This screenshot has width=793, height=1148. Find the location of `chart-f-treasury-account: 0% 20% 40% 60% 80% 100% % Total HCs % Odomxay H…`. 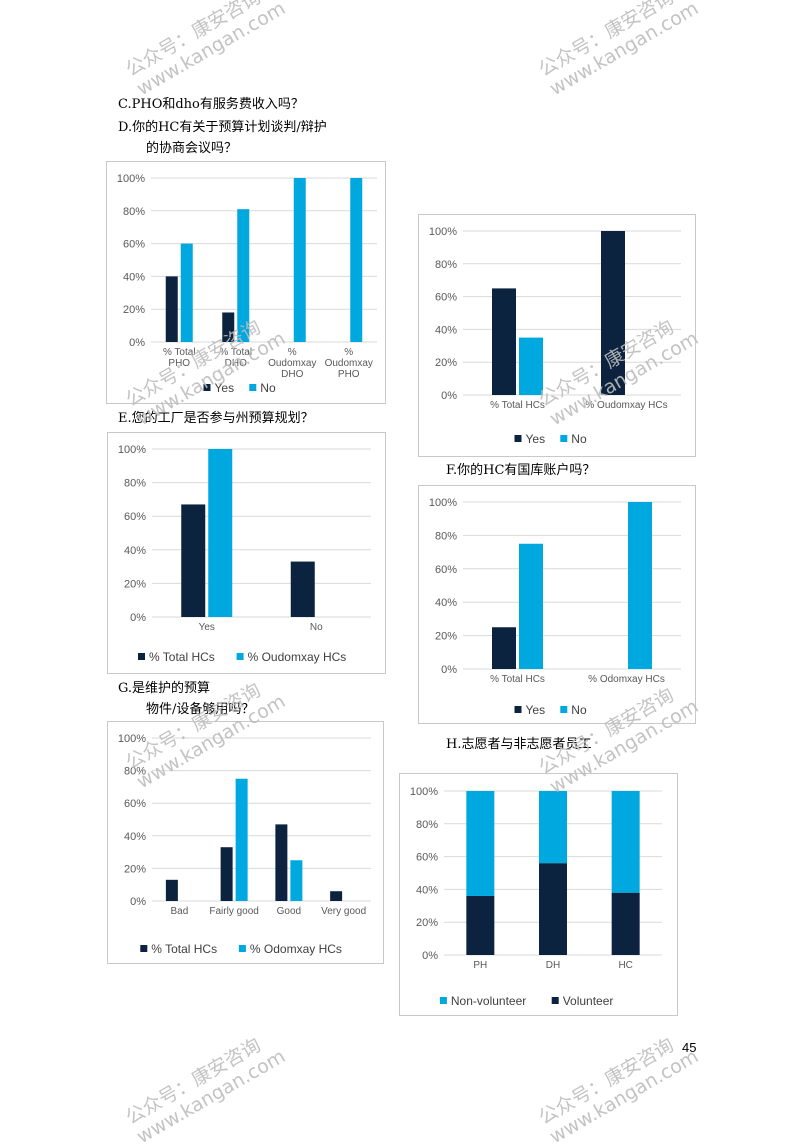

chart-f-treasury-account: 0% 20% 40% 60% 80% 100% % Total HCs % Odomxay H… is located at coordinates (557, 604).